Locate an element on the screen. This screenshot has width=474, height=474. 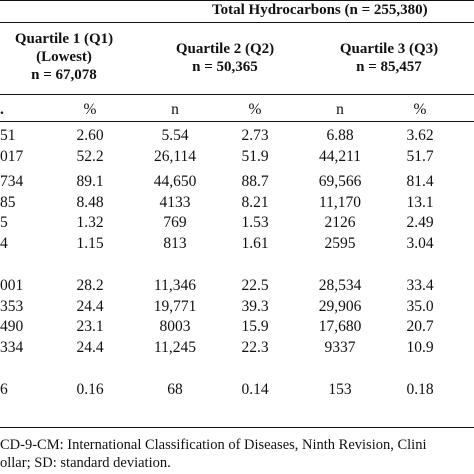
quartile-1-header: Quartile 1 (Q1) (Lowest) n = 67,078 is located at coordinates (74, 57).